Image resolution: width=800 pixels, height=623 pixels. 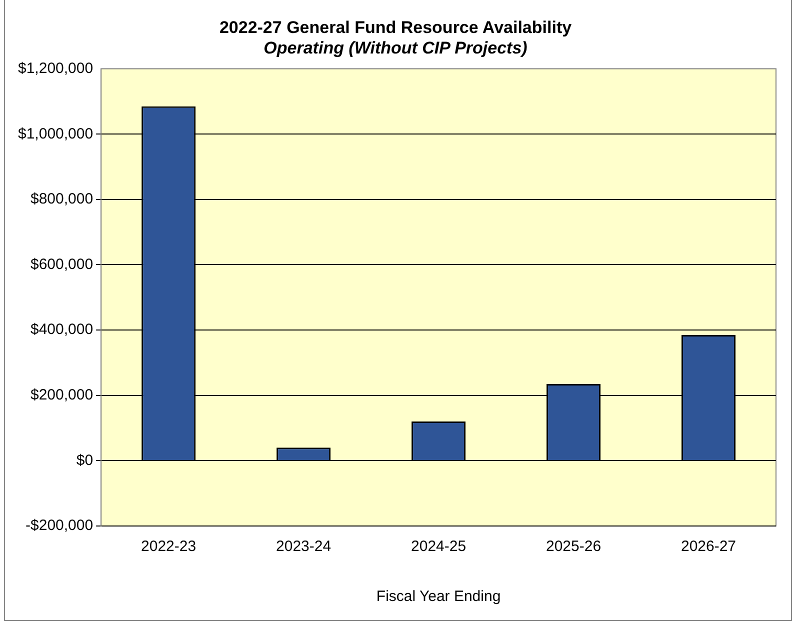 I want to click on x-tick-label: 2024-25, so click(x=438, y=547).